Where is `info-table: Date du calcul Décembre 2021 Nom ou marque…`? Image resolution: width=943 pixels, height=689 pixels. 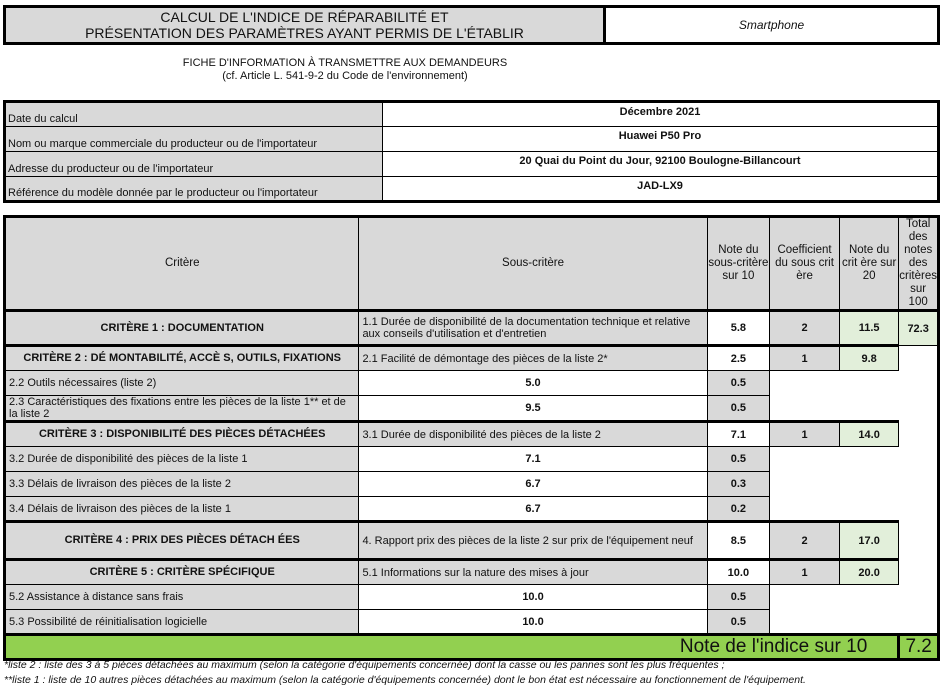 info-table: Date du calcul Décembre 2021 Nom ou marque… is located at coordinates (471, 151).